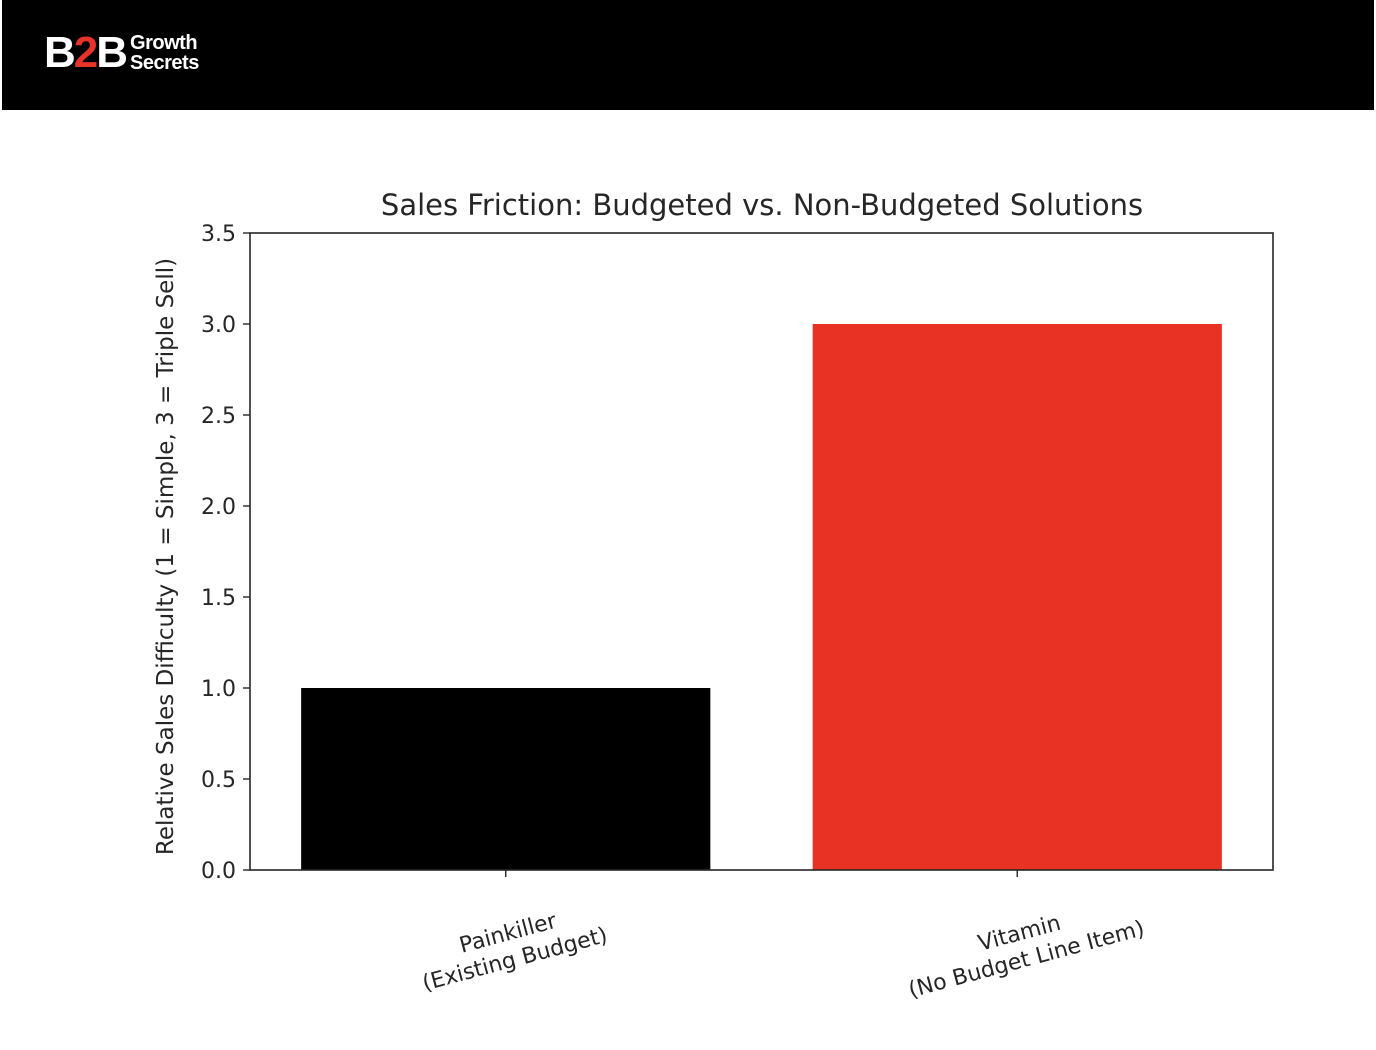 This screenshot has width=1376, height=1050. What do you see at coordinates (86, 52) in the screenshot?
I see `logo-mark-2: 2` at bounding box center [86, 52].